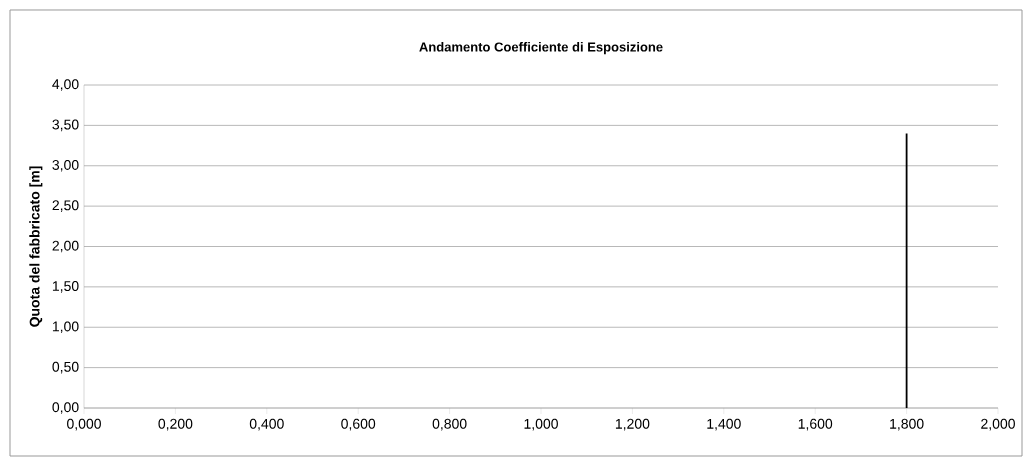 This screenshot has height=466, width=1032. What do you see at coordinates (65, 125) in the screenshot?
I see `y-tick-label: 3,50` at bounding box center [65, 125].